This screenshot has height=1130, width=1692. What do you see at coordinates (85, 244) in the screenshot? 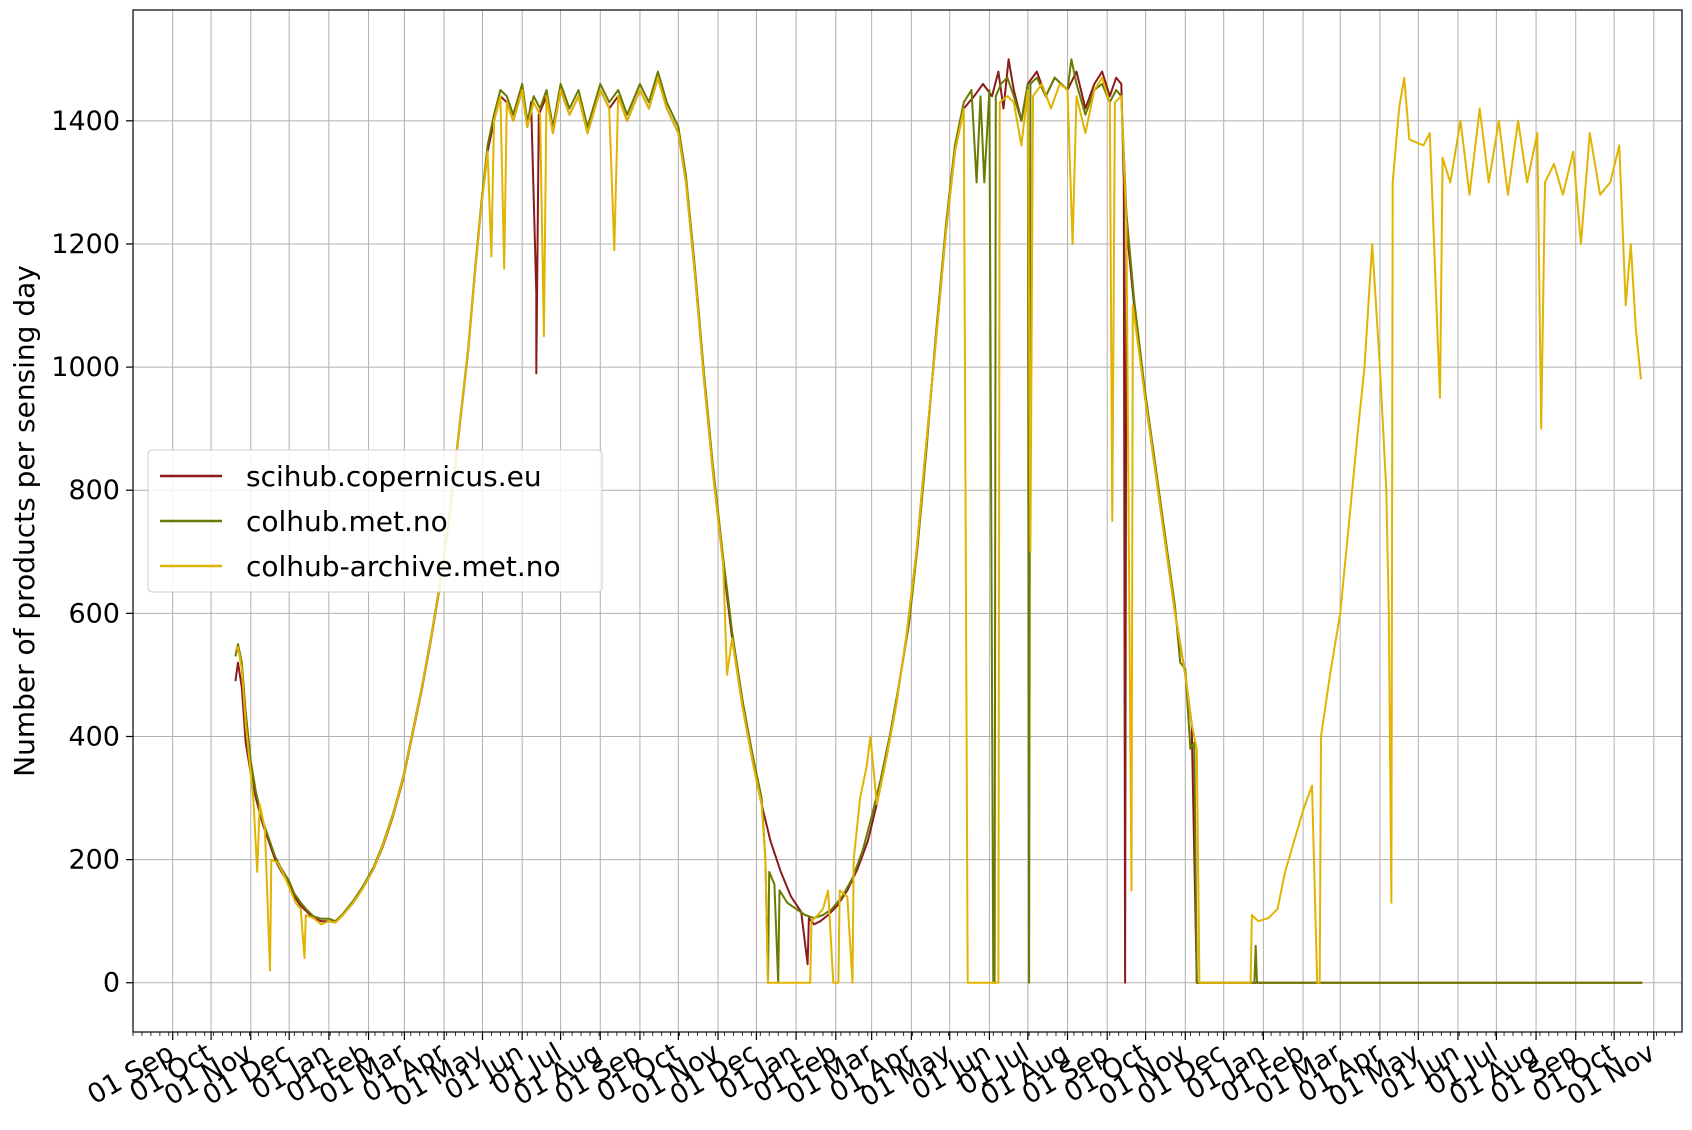
I see `y-tick-label: 1200` at bounding box center [85, 244].